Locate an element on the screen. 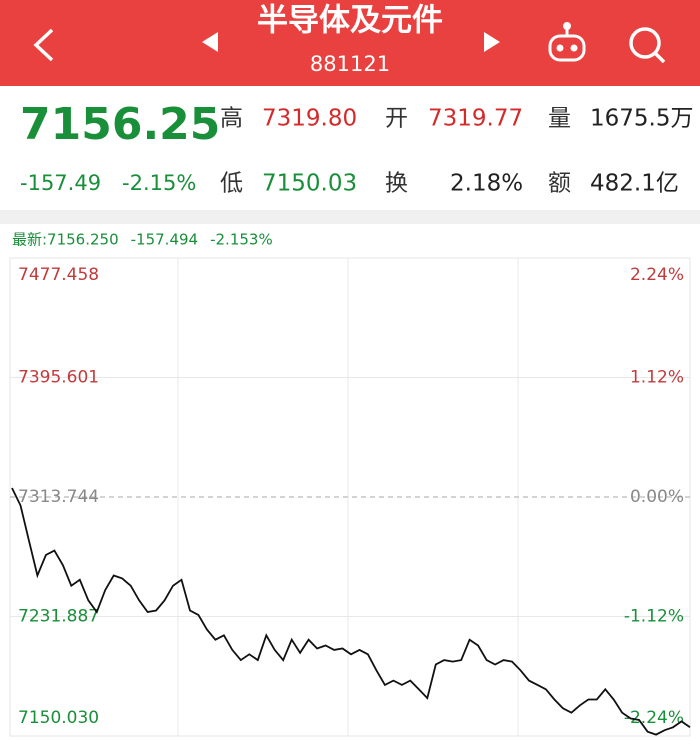 The height and width of the screenshot is (746, 700). stat-label: 量 is located at coordinates (559, 119).